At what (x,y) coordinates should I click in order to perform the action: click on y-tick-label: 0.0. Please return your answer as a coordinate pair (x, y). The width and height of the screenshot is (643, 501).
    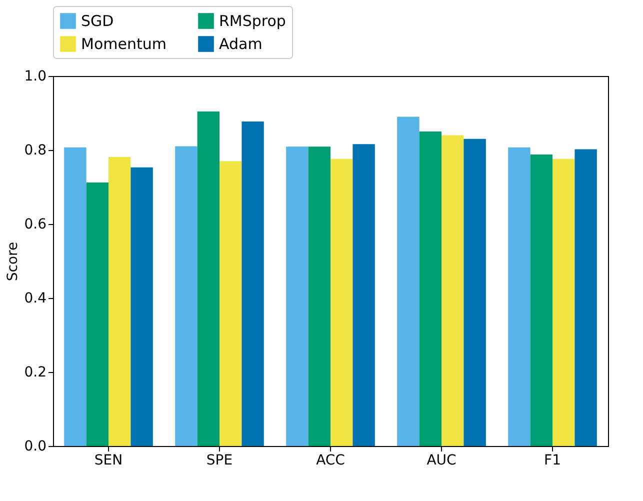
    Looking at the image, I should click on (35, 446).